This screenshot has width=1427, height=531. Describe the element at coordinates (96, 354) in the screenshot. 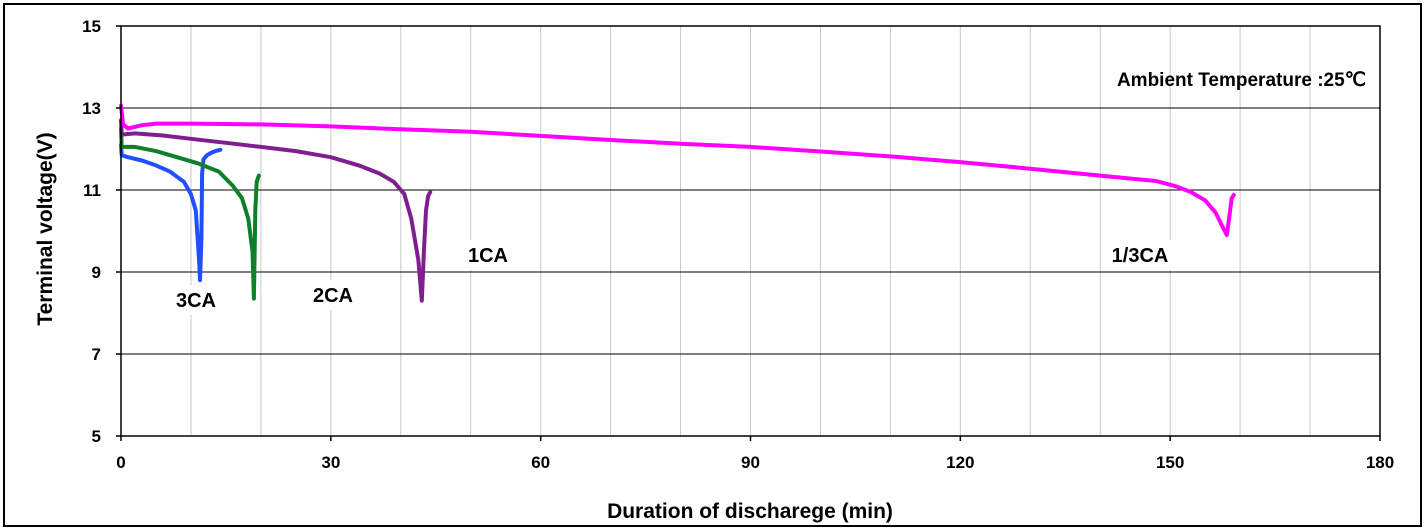

I see `y-tick-label: 7` at that location.